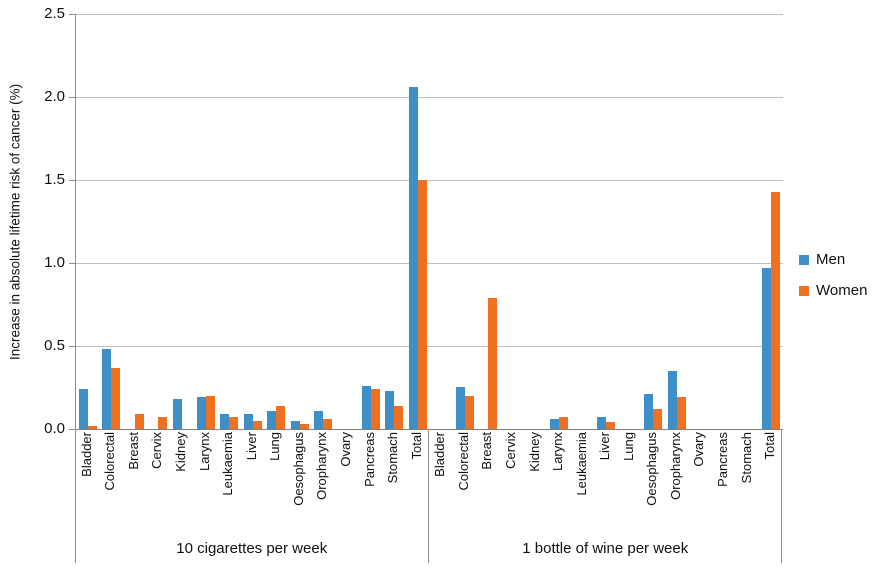 The width and height of the screenshot is (883, 572). Describe the element at coordinates (54, 262) in the screenshot. I see `y-tick-label: 1.0` at that location.